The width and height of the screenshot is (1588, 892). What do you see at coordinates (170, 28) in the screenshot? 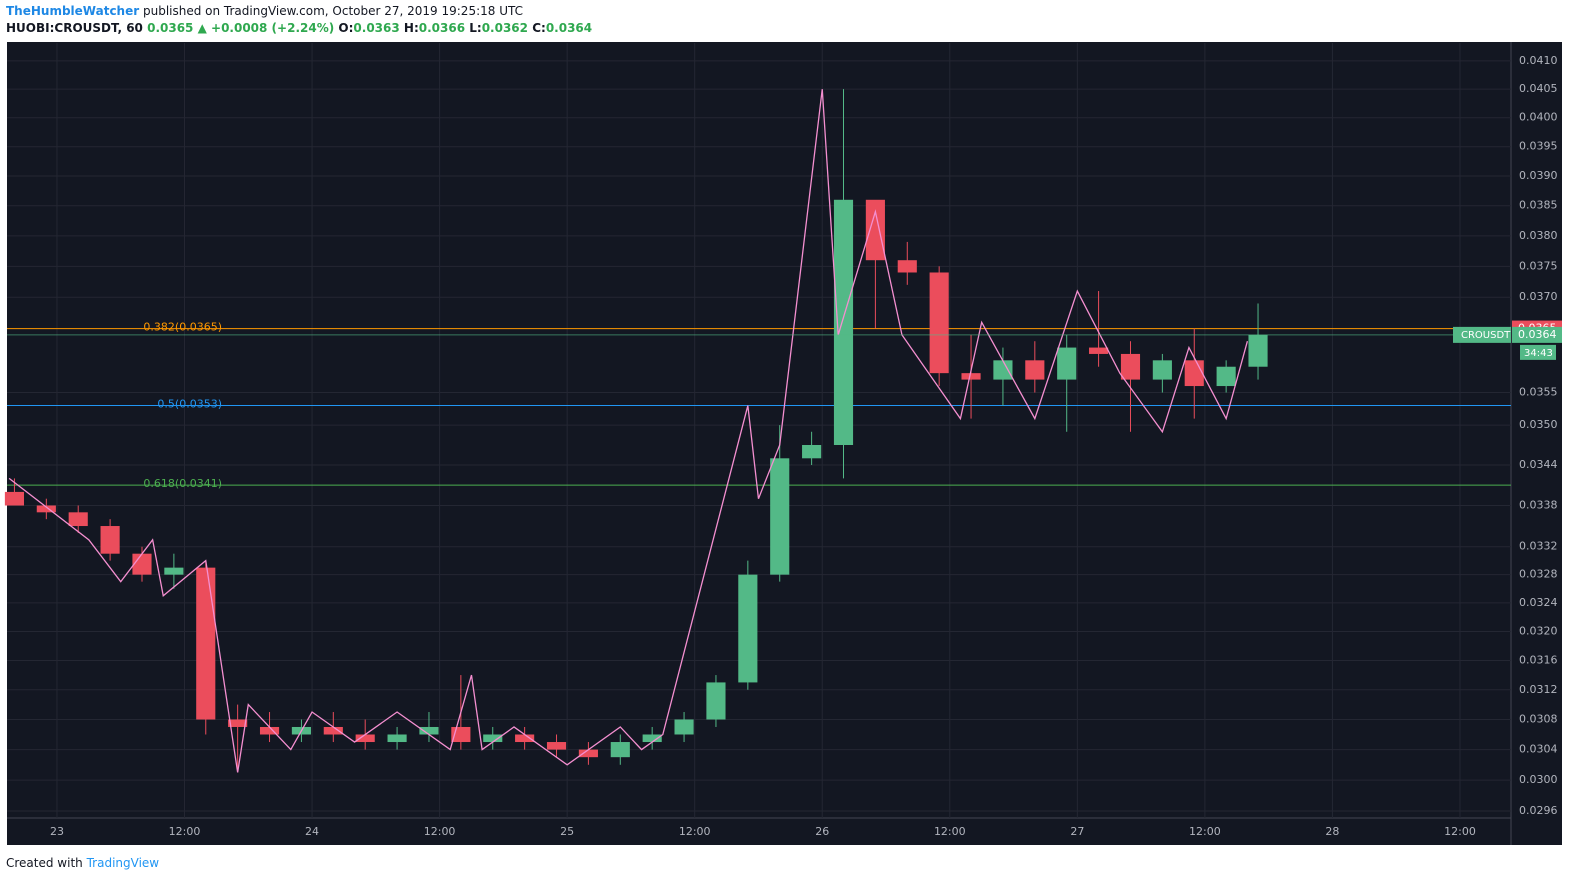
I see `price: 0.0365` at bounding box center [170, 28].